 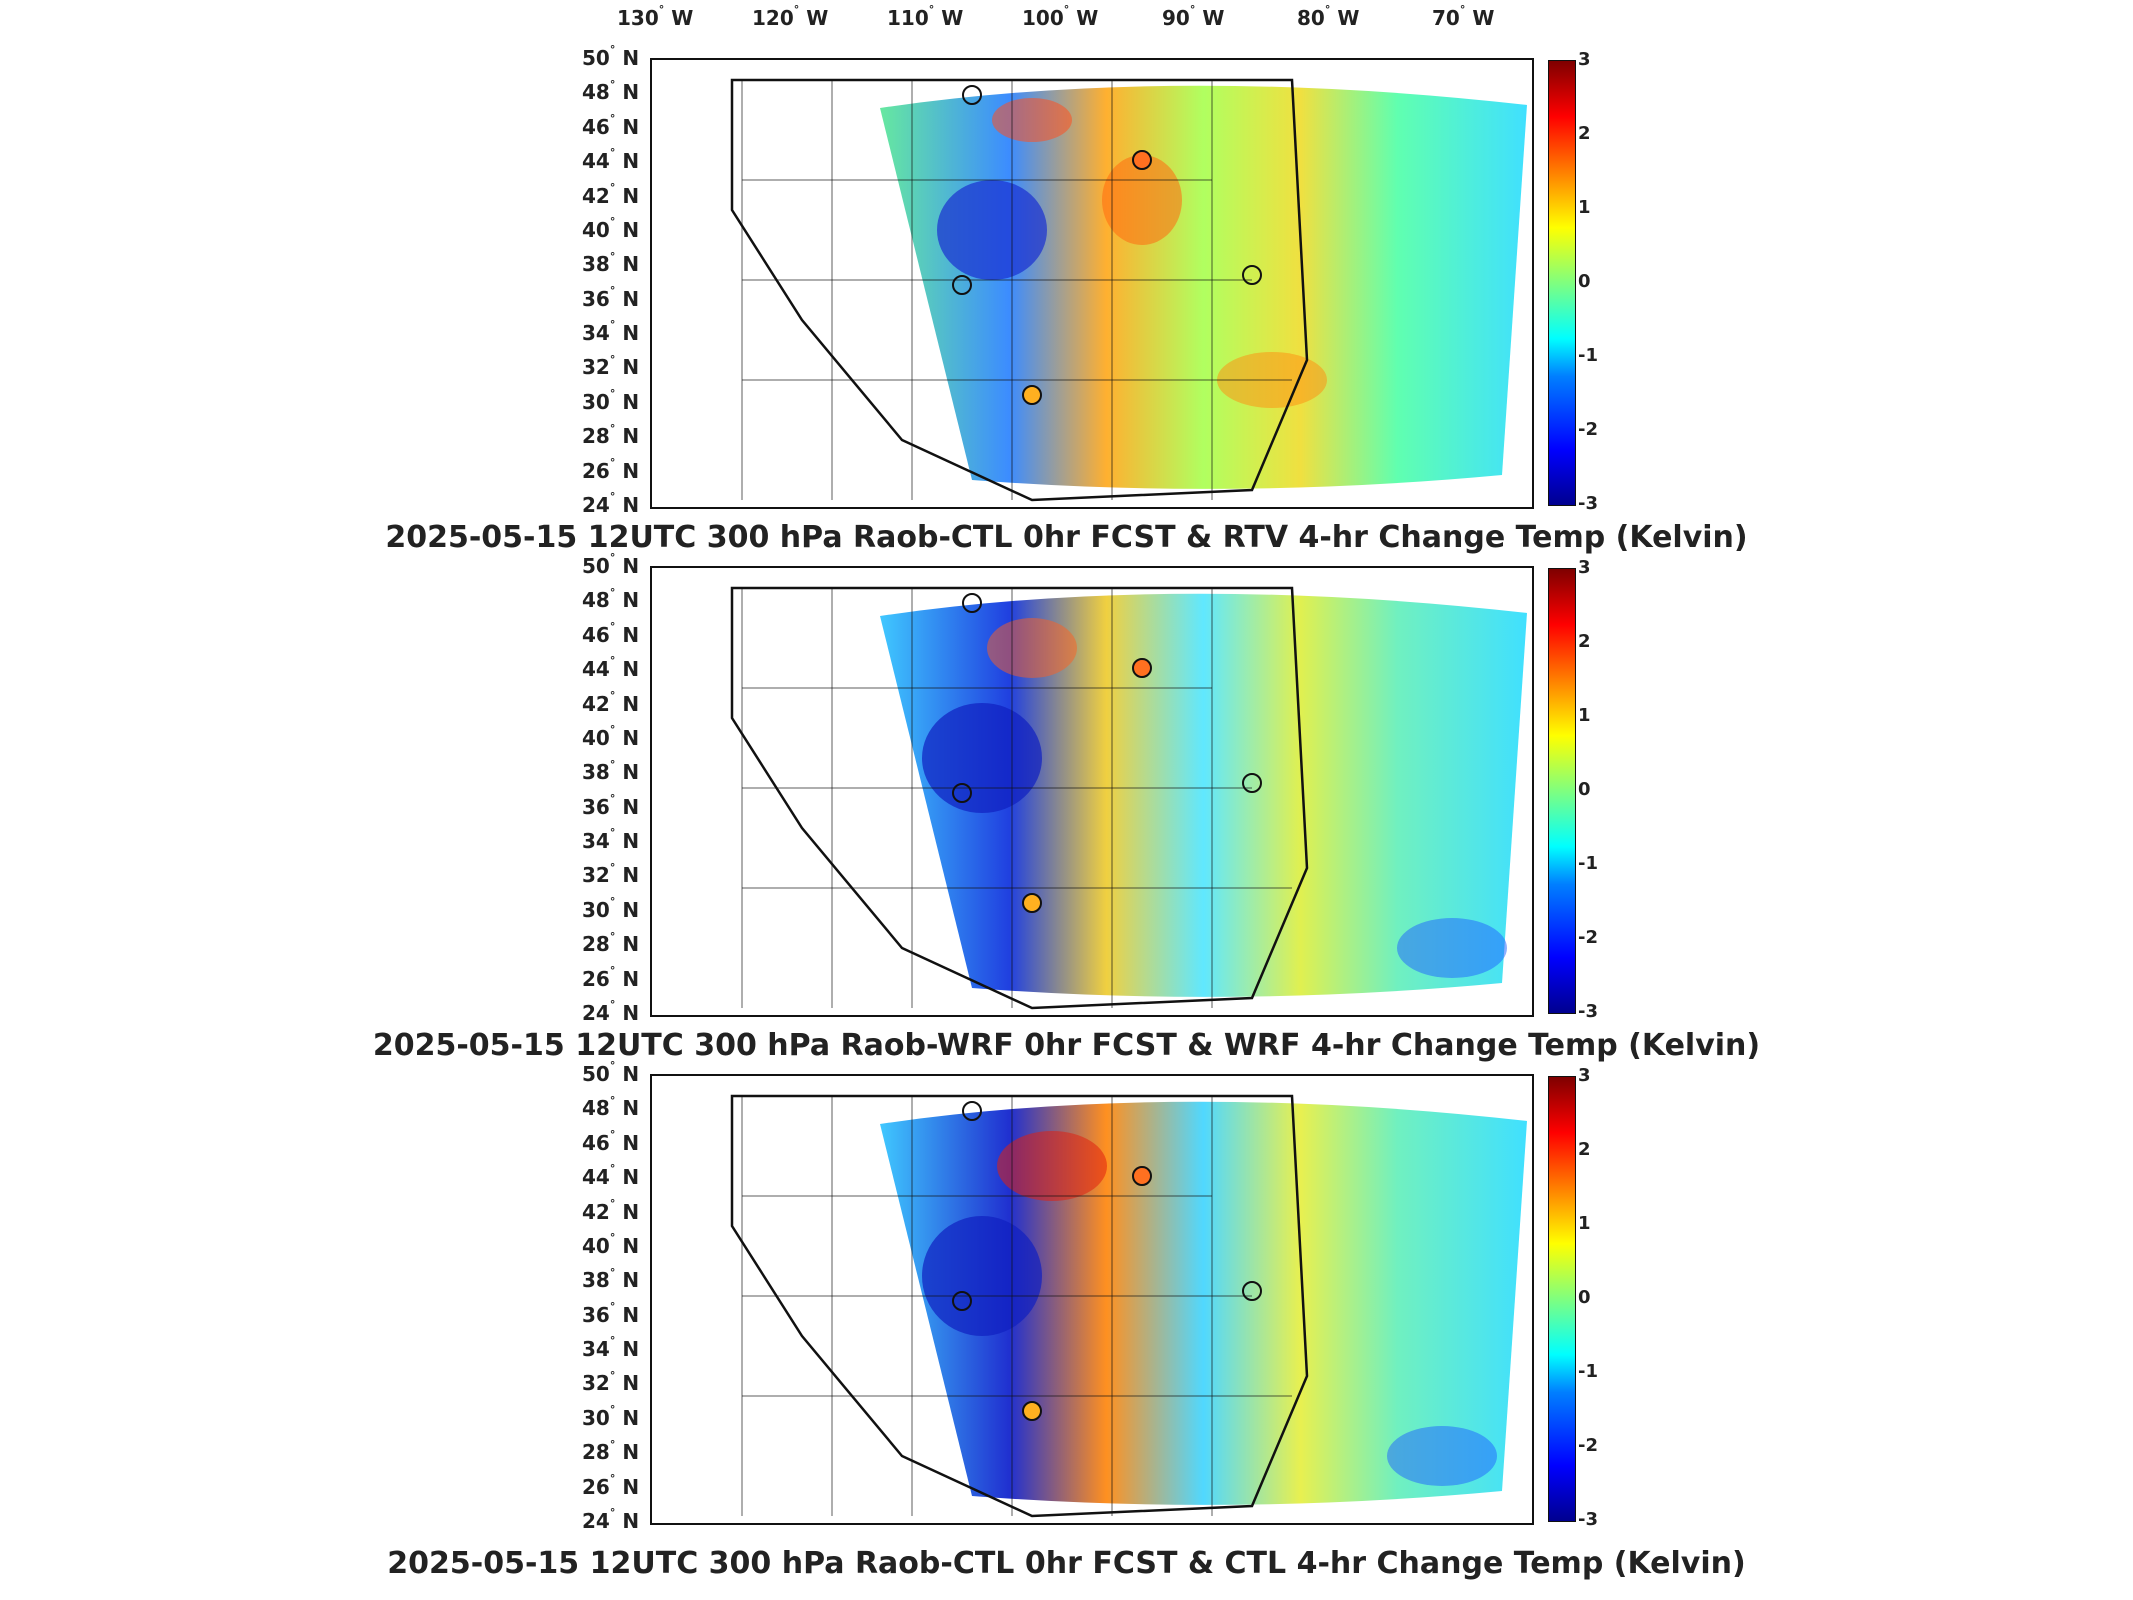 What do you see at coordinates (1463, 16) in the screenshot?
I see `lon-label: 70° W` at bounding box center [1463, 16].